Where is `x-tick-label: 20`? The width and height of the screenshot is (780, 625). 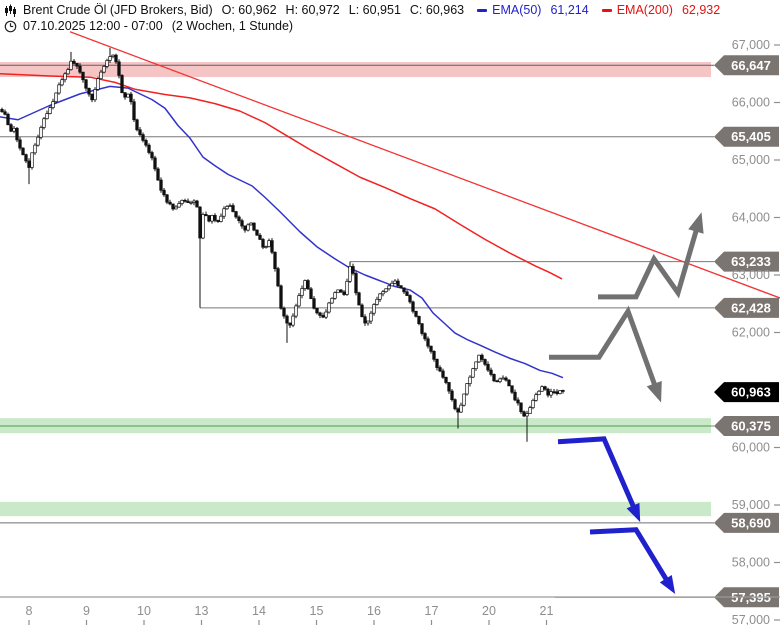
x-tick-label: 20 is located at coordinates (489, 611).